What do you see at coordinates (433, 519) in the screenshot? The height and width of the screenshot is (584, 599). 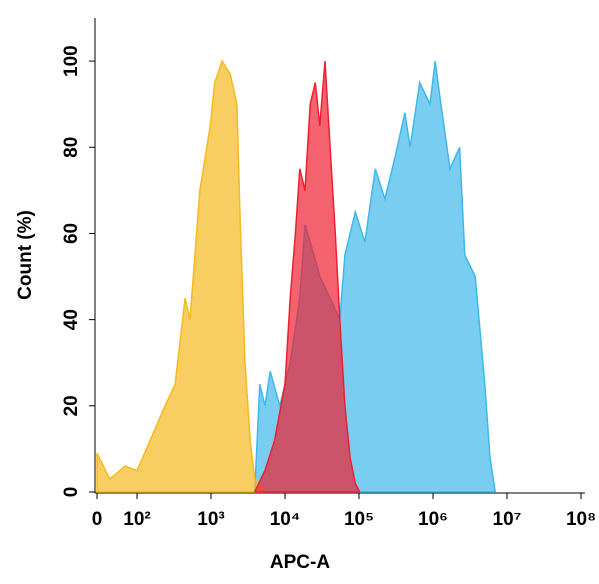 I see `x-tick-label: 10⁶` at bounding box center [433, 519].